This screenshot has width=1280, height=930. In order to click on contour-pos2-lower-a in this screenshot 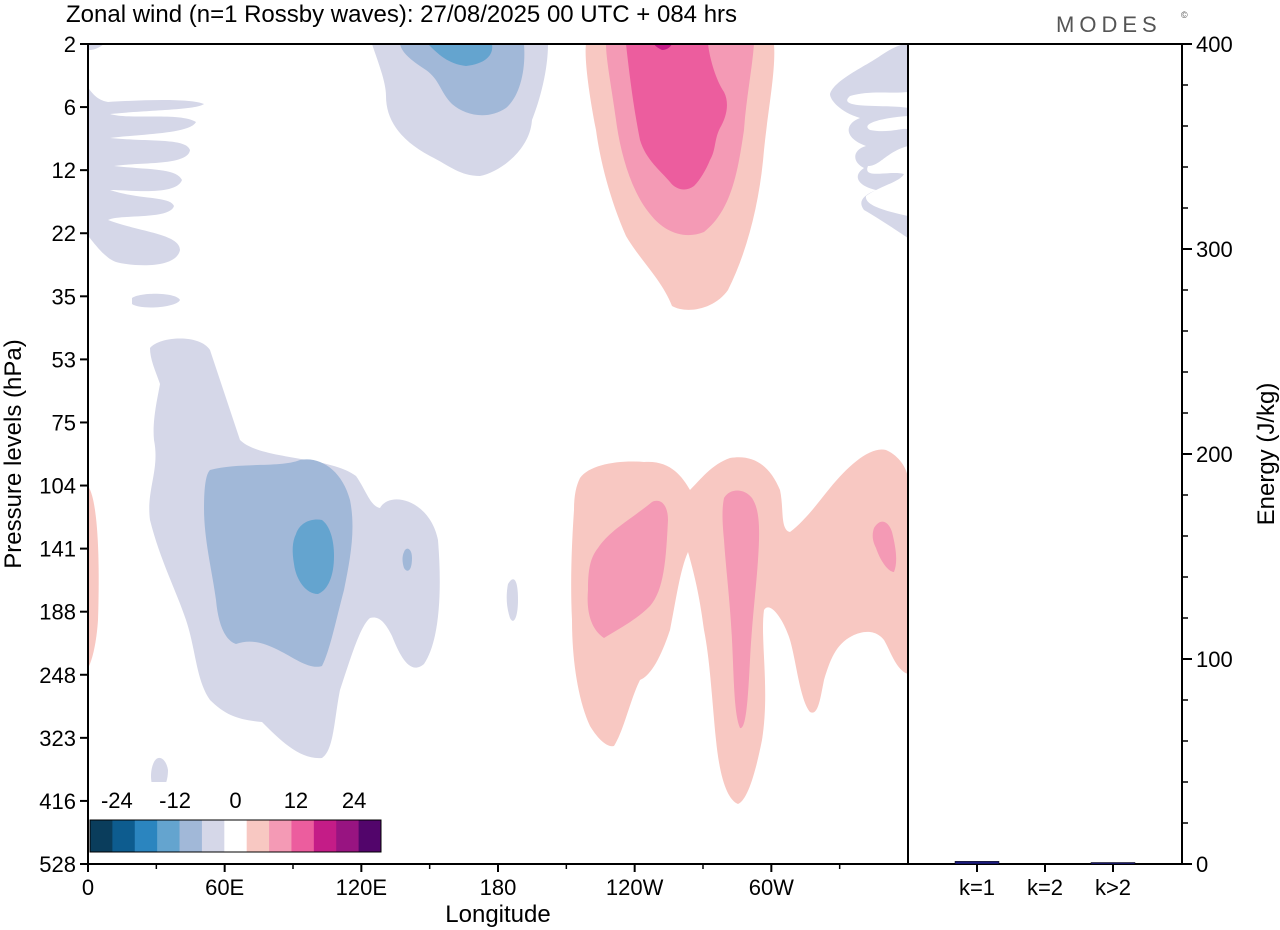, I will do `click(627, 569)`.